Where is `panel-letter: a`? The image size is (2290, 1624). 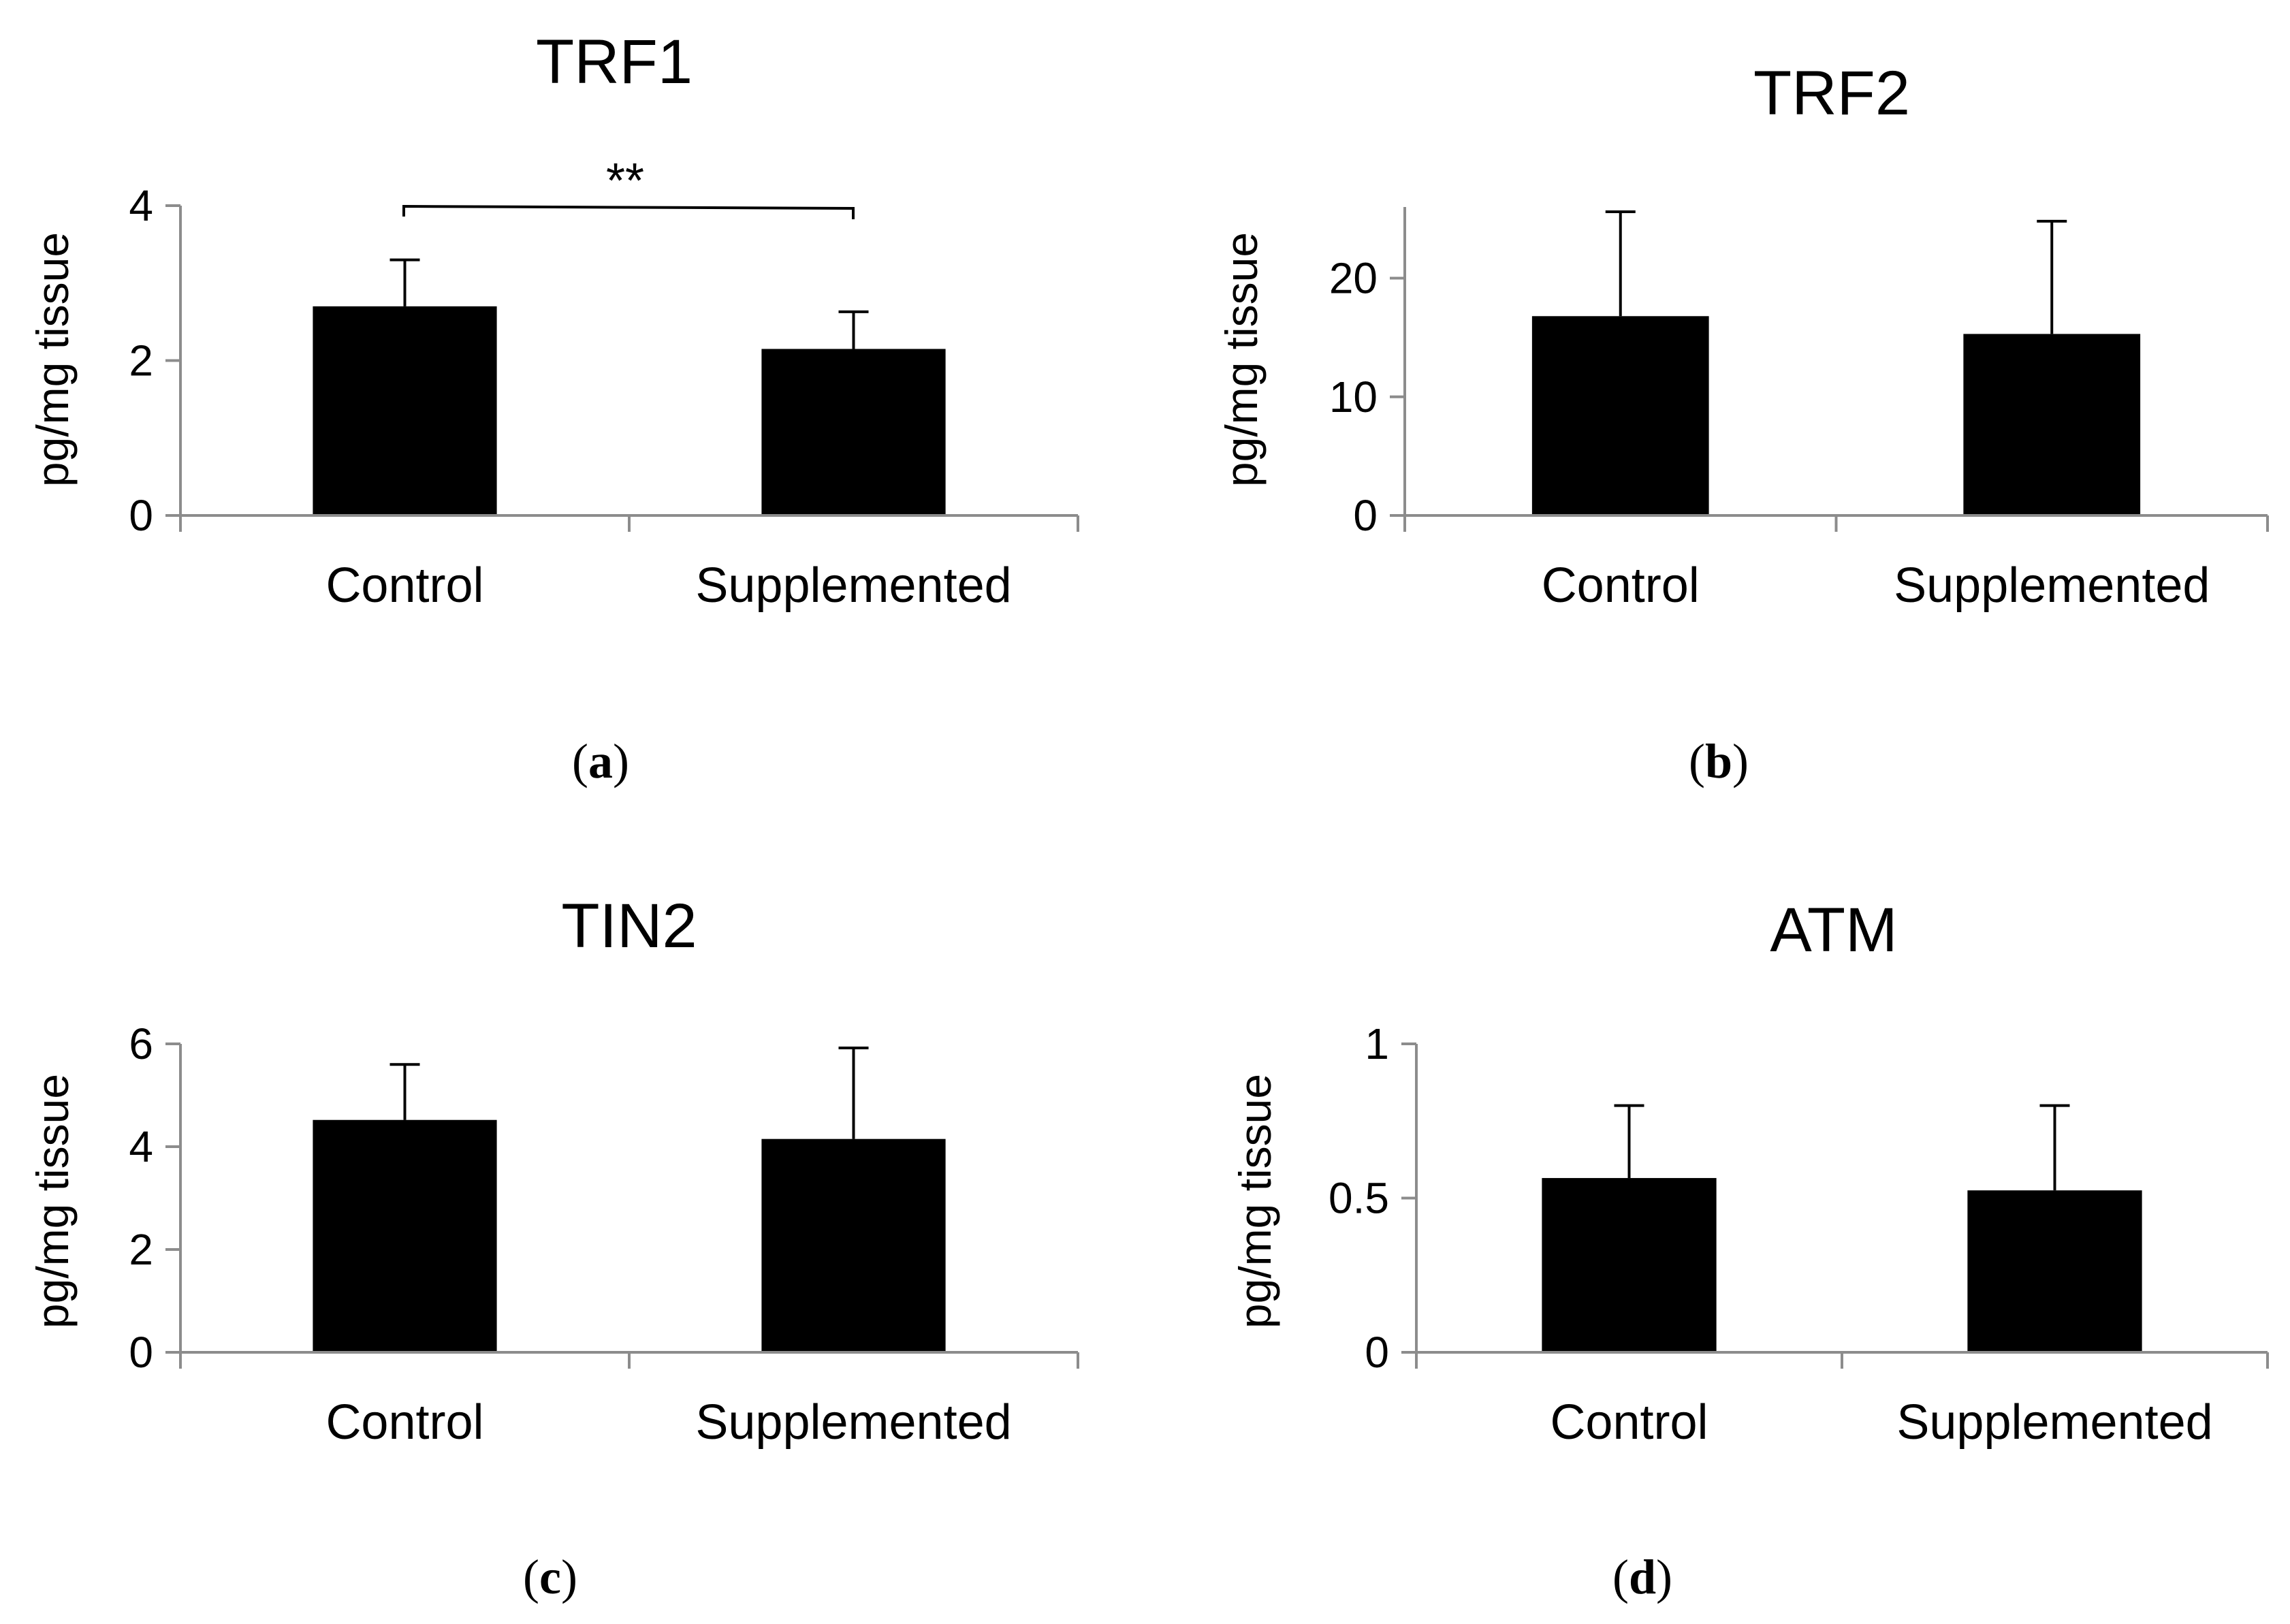 panel-letter: a is located at coordinates (600, 761).